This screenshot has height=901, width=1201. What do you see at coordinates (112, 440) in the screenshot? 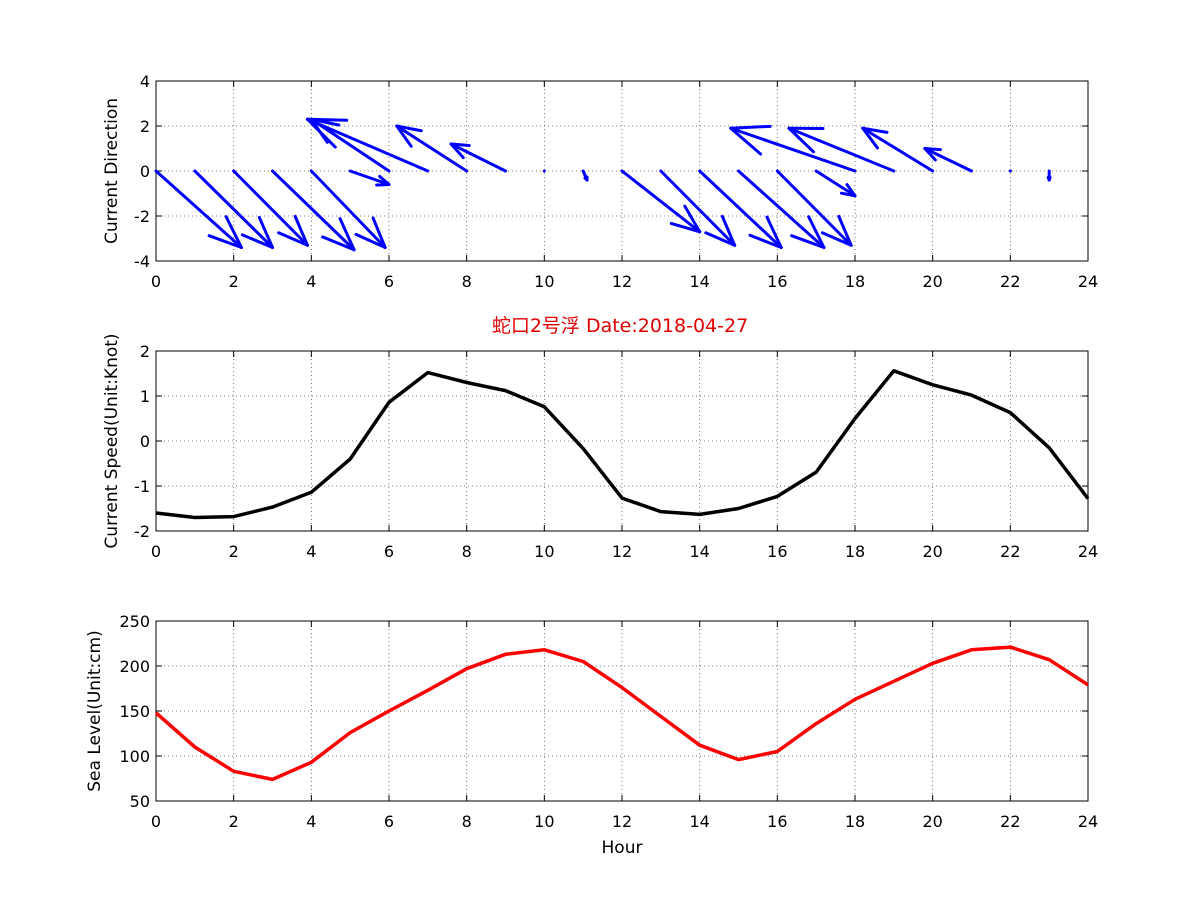
I see `y-axis-label: Current Speed(Unit:Knot)` at bounding box center [112, 440].